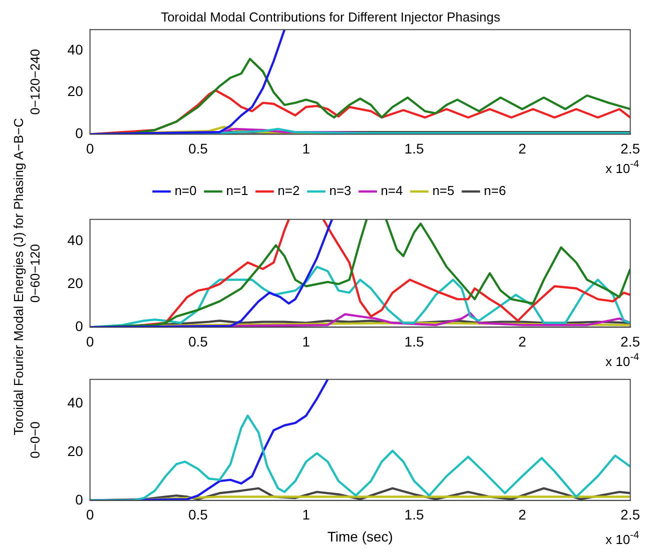 The width and height of the screenshot is (655, 559). What do you see at coordinates (34, 439) in the screenshot?
I see `y-axis-title: 0−0−0` at bounding box center [34, 439].